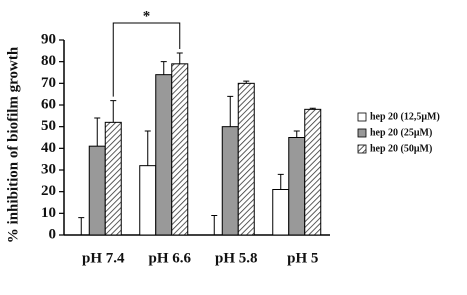 The image size is (467, 295). What do you see at coordinates (48, 104) in the screenshot?
I see `y-tick-label: 60` at bounding box center [48, 104].